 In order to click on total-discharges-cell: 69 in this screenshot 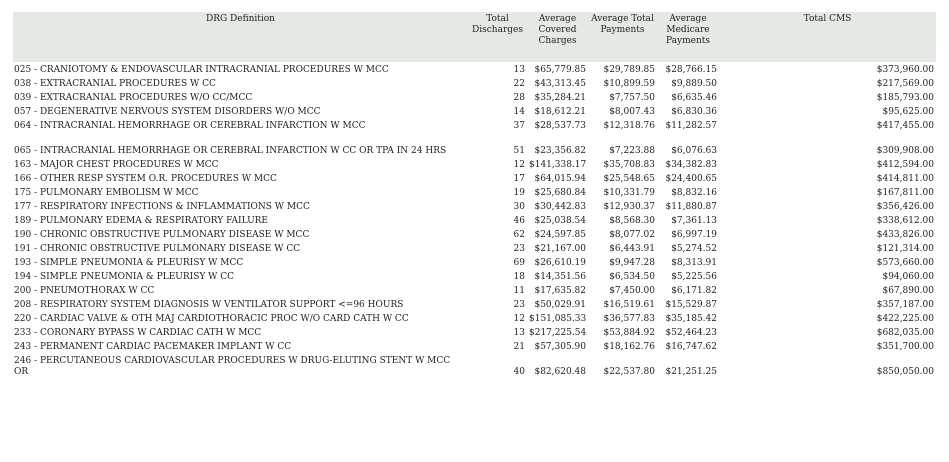, I will do `click(519, 263)`.